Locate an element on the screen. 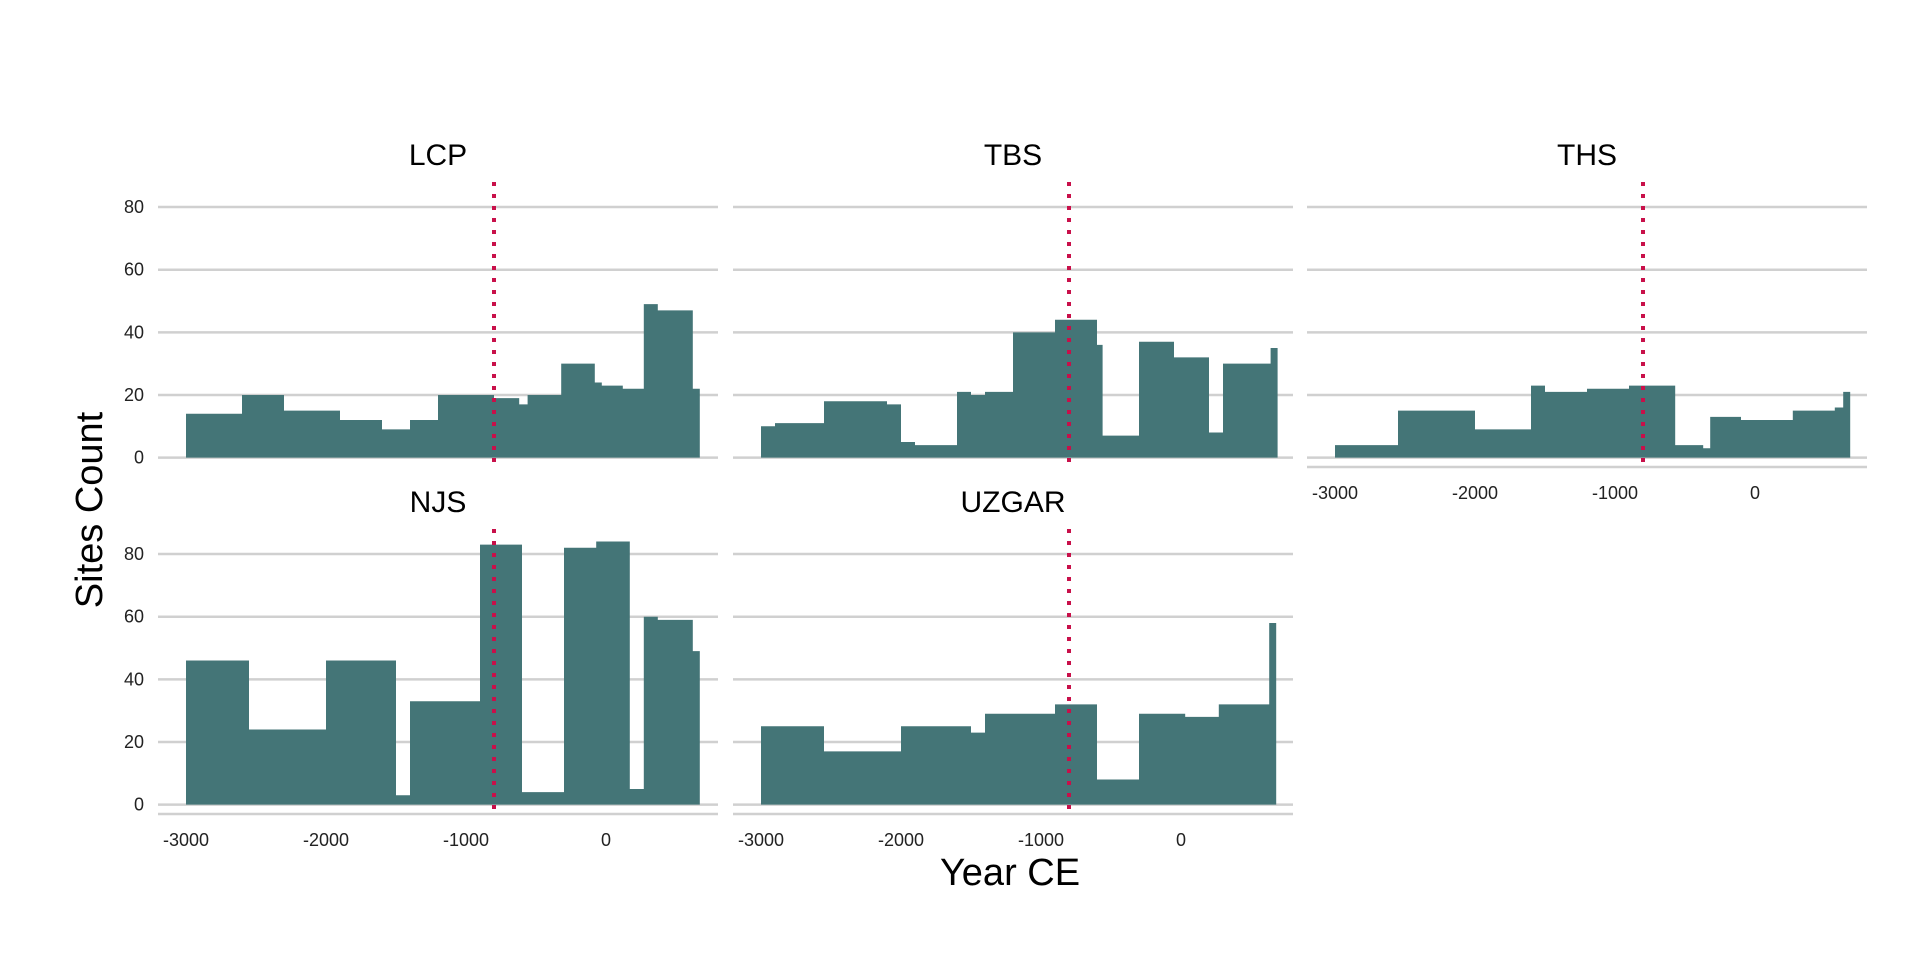 Image resolution: width=1920 pixels, height=960 pixels. panel-title: LCP is located at coordinates (438, 155).